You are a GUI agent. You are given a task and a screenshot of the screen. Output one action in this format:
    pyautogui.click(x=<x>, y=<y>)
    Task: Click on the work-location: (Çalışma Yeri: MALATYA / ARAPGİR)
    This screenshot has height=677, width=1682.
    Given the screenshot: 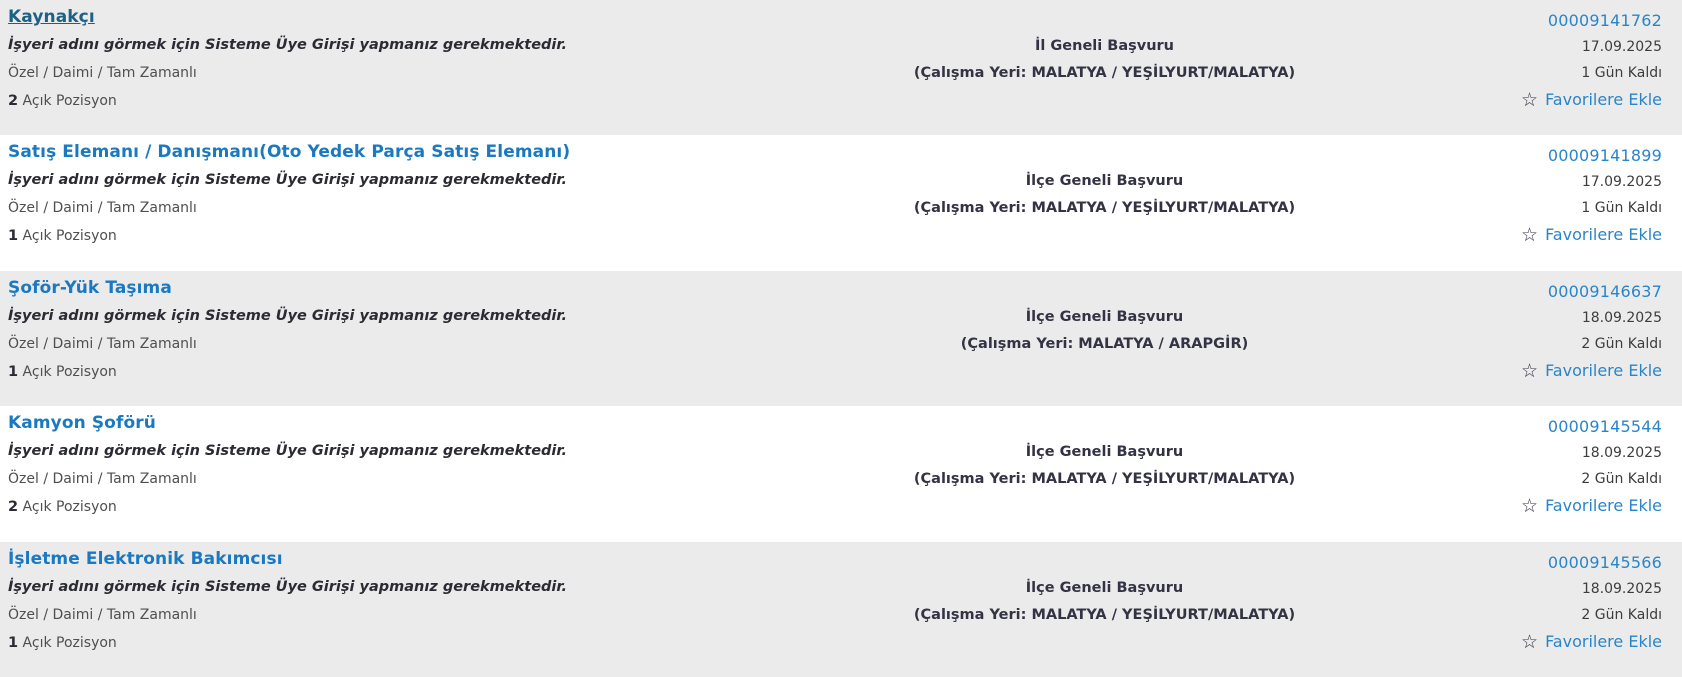 What is the action you would take?
    pyautogui.click(x=1104, y=343)
    